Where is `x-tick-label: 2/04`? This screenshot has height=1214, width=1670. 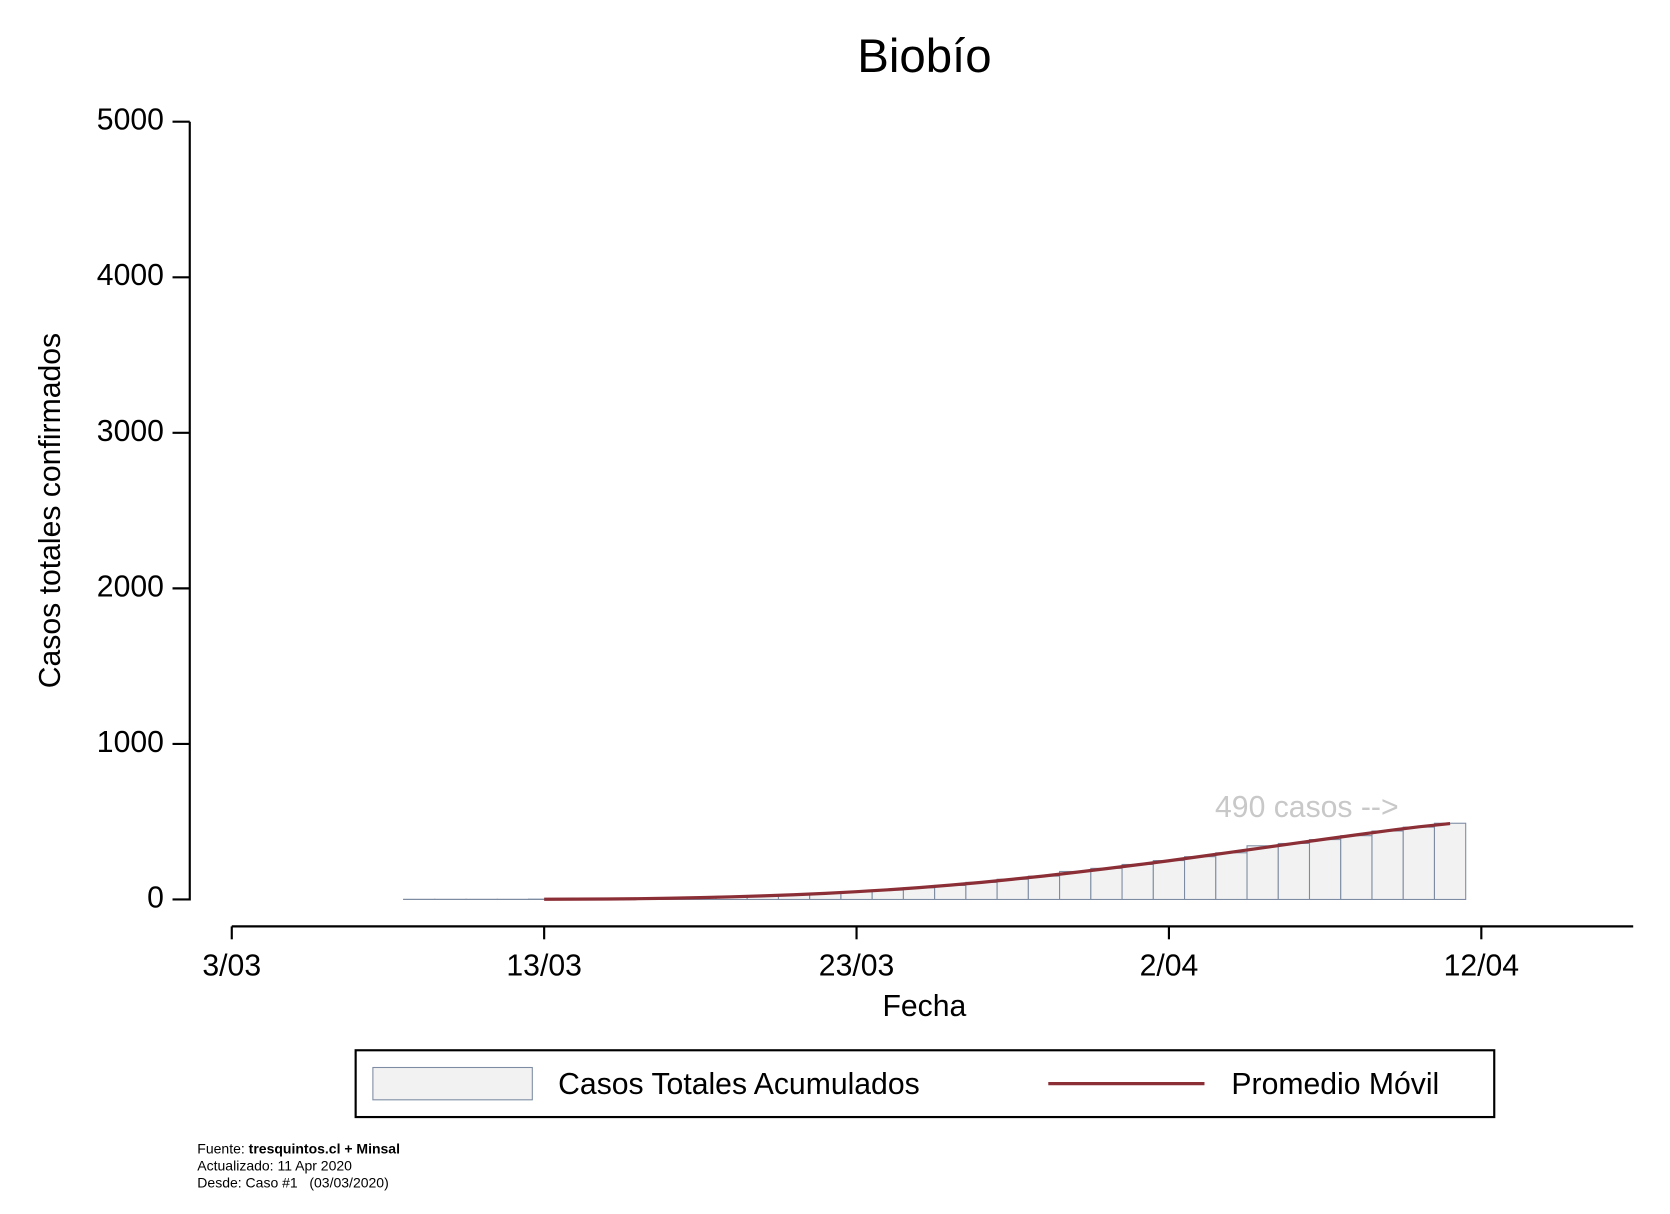
x-tick-label: 2/04 is located at coordinates (1169, 965).